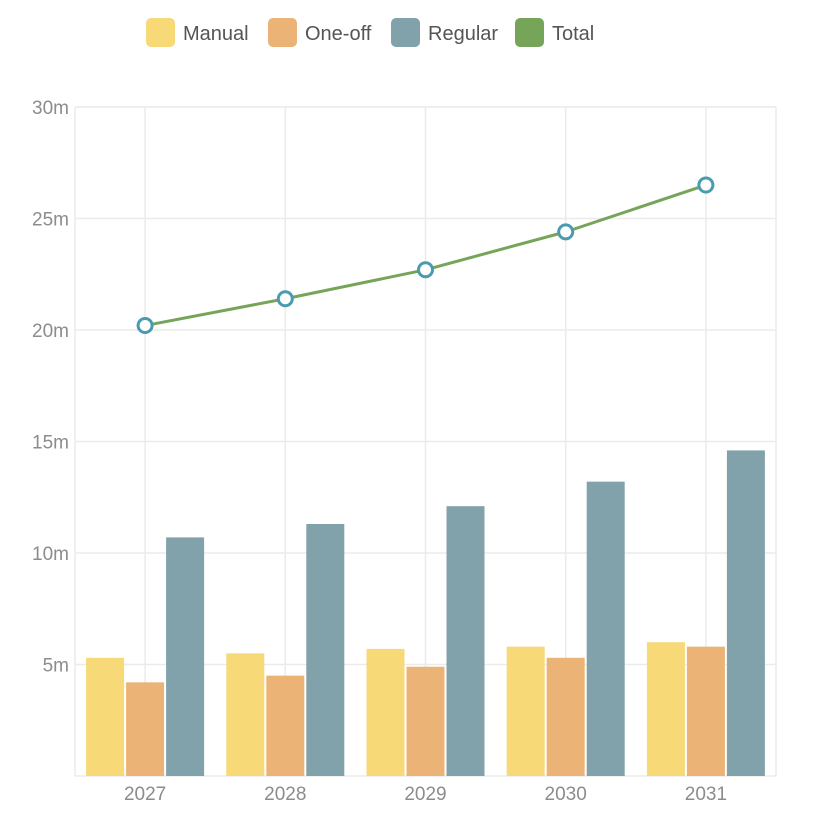 The width and height of the screenshot is (816, 828). What do you see at coordinates (338, 34) in the screenshot?
I see `legend-label: One-off` at bounding box center [338, 34].